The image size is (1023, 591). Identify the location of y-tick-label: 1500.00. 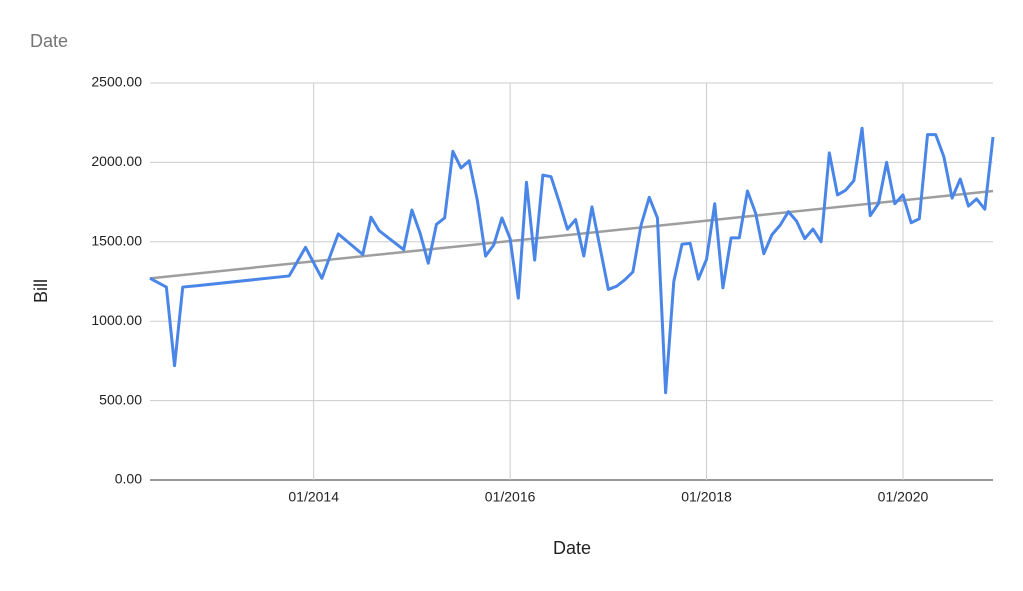
(116, 241).